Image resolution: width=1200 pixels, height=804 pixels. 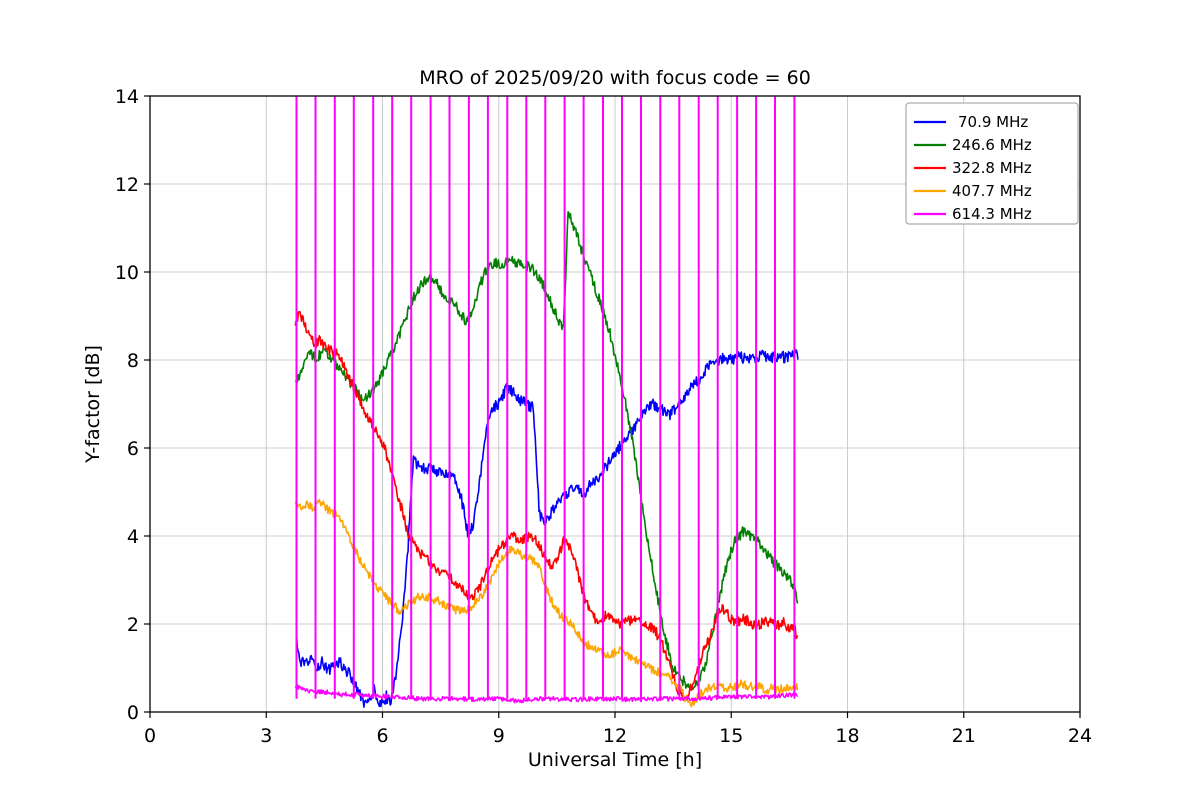 I want to click on x-tick-label: 18, so click(x=847, y=736).